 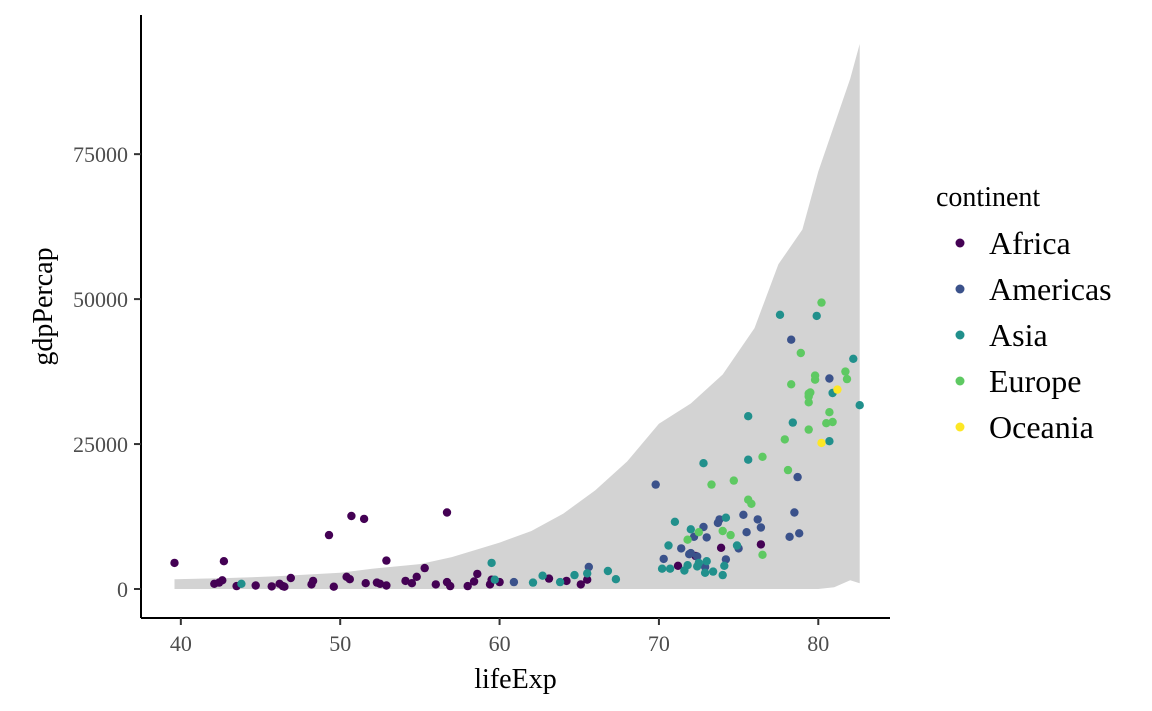 I want to click on legend-label-europe: Europe, so click(x=1035, y=381).